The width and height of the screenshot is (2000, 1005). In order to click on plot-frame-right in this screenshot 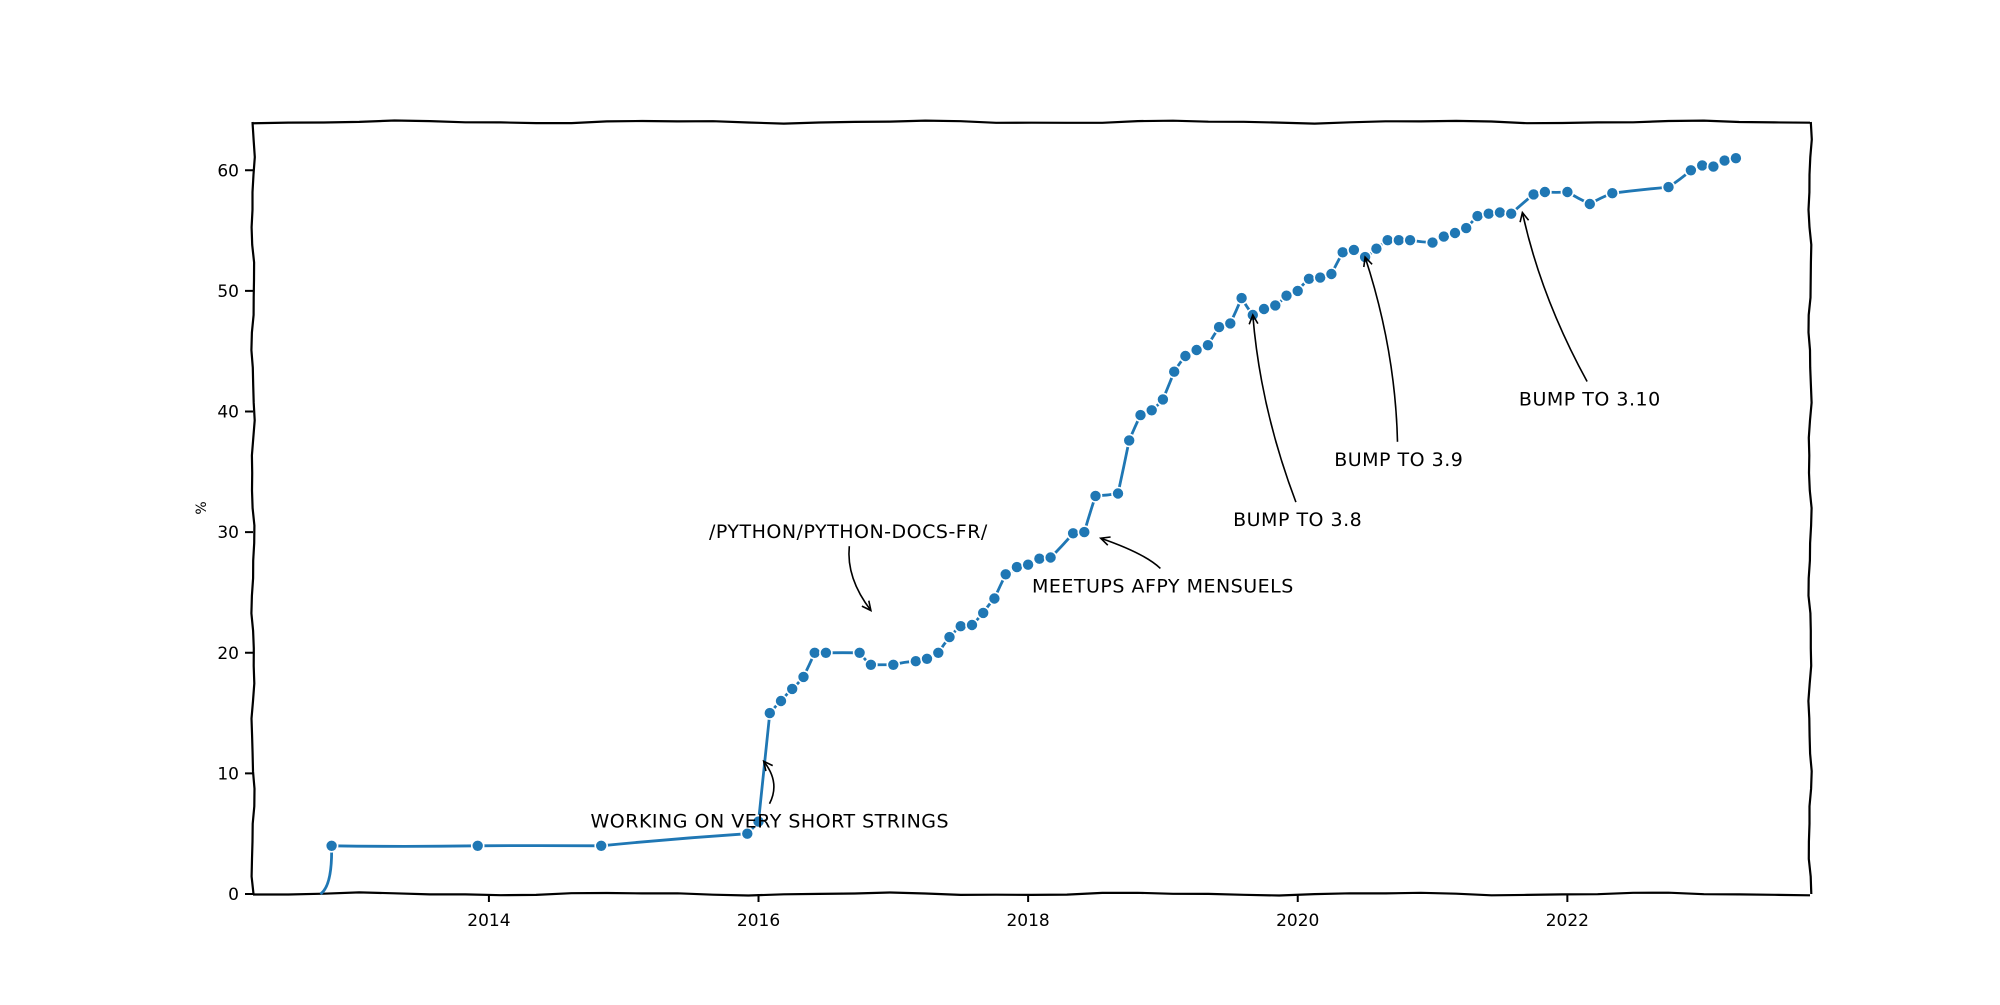, I will do `click(1810, 508)`.